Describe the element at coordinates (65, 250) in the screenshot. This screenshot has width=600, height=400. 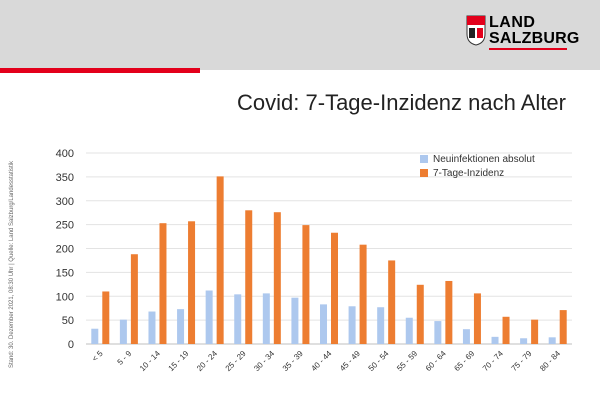
I see `y-tick-label: 200` at that location.